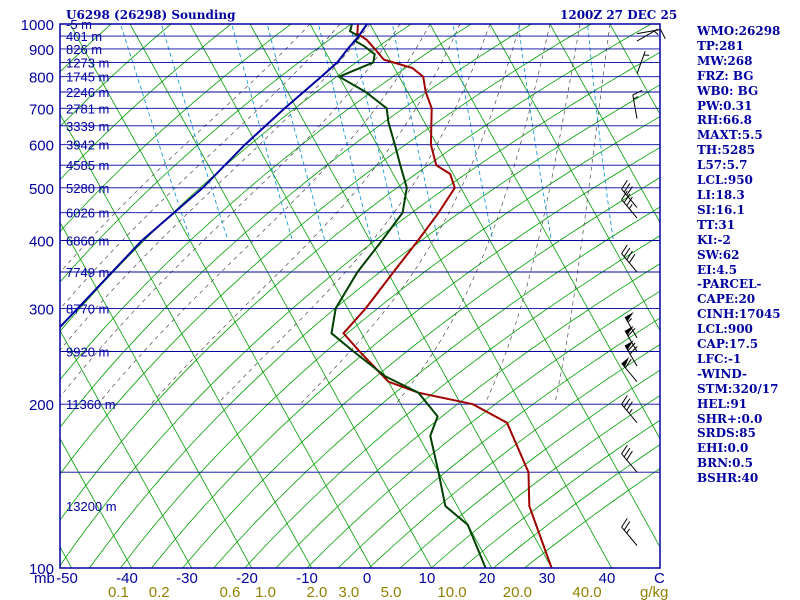 The image size is (800, 600). Describe the element at coordinates (730, 418) in the screenshot. I see `sounding-index: SHR+:0.0` at that location.